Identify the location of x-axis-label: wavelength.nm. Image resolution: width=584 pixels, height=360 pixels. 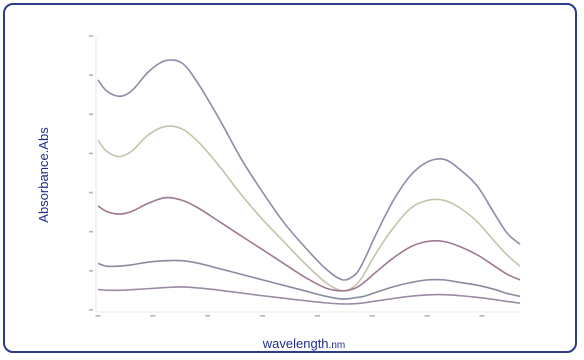
(303, 343).